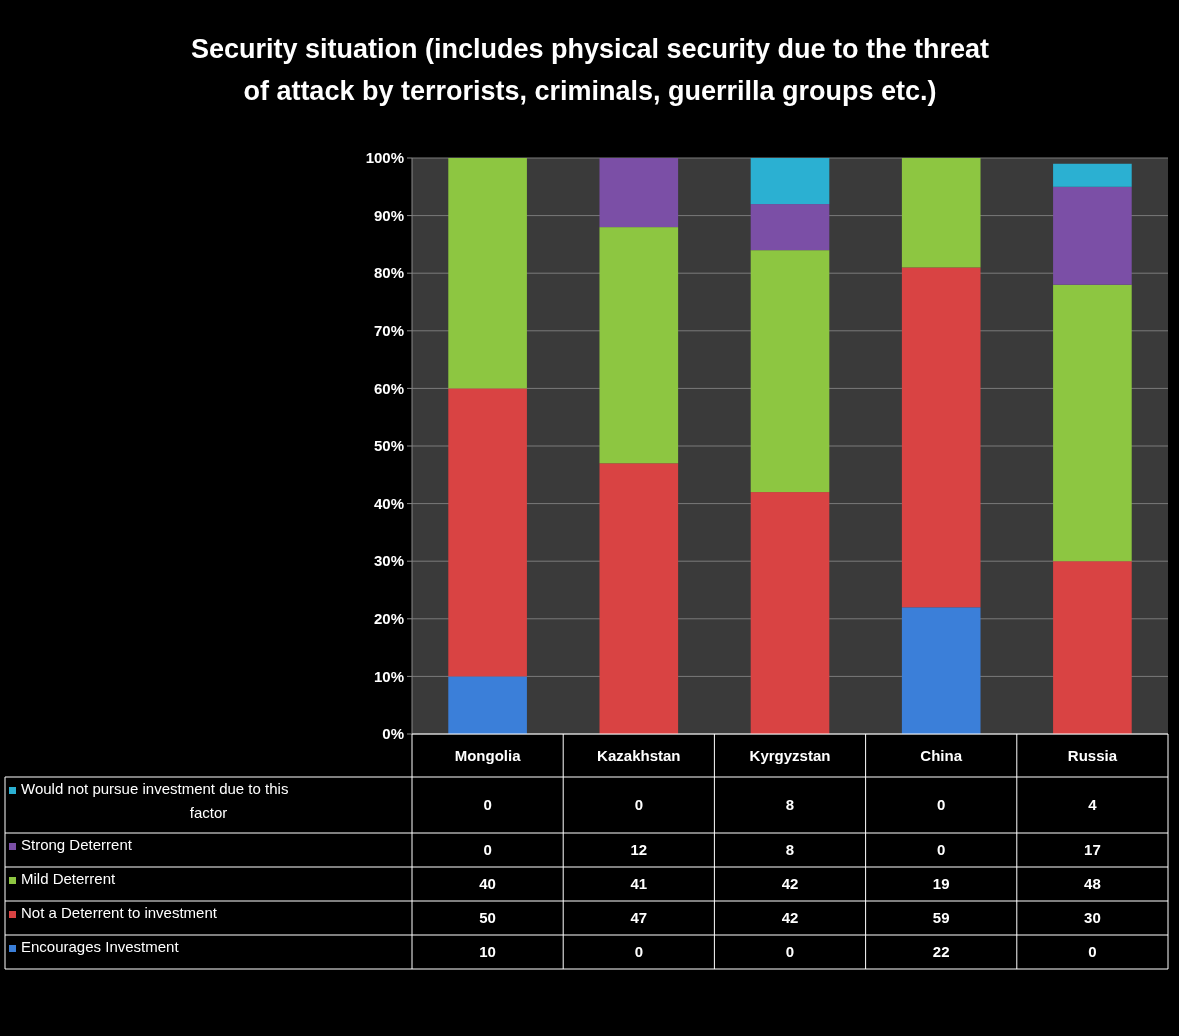 Image resolution: width=1179 pixels, height=1036 pixels. I want to click on y-tick-label: 40%, so click(388, 503).